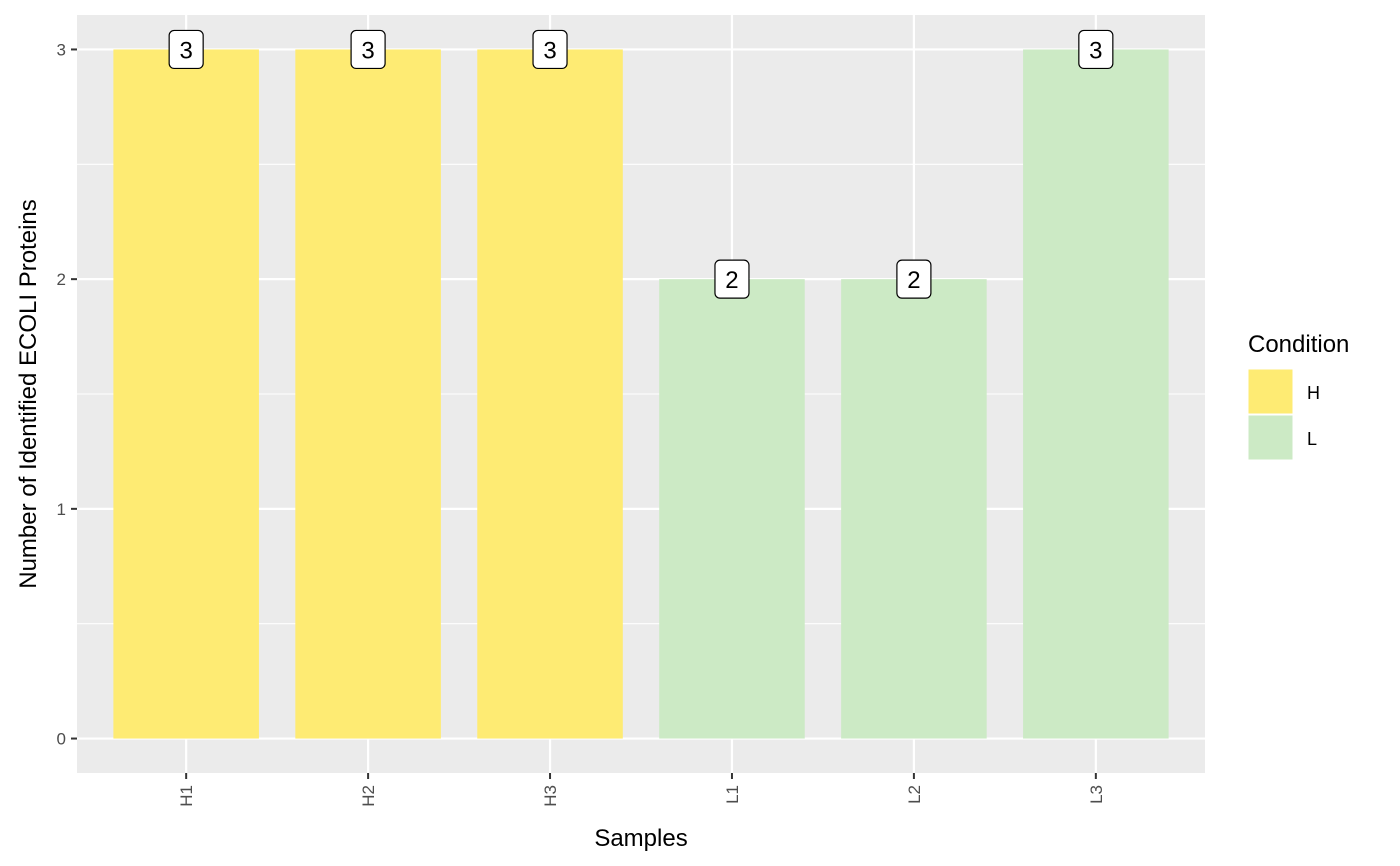  Describe the element at coordinates (1096, 794) in the screenshot. I see `x-tick-label-l3: L3` at that location.